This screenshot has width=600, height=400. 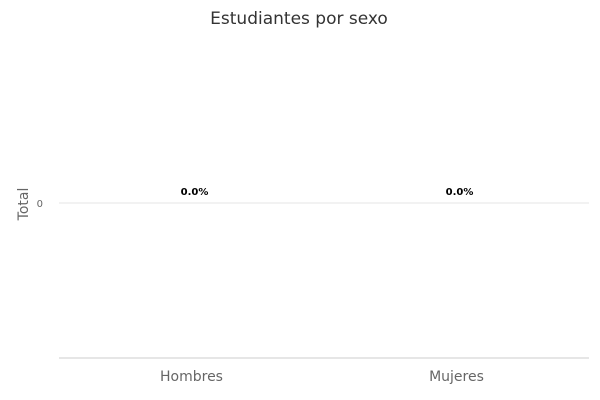 What do you see at coordinates (299, 19) in the screenshot?
I see `chart-title: Estudiantes por sexo` at bounding box center [299, 19].